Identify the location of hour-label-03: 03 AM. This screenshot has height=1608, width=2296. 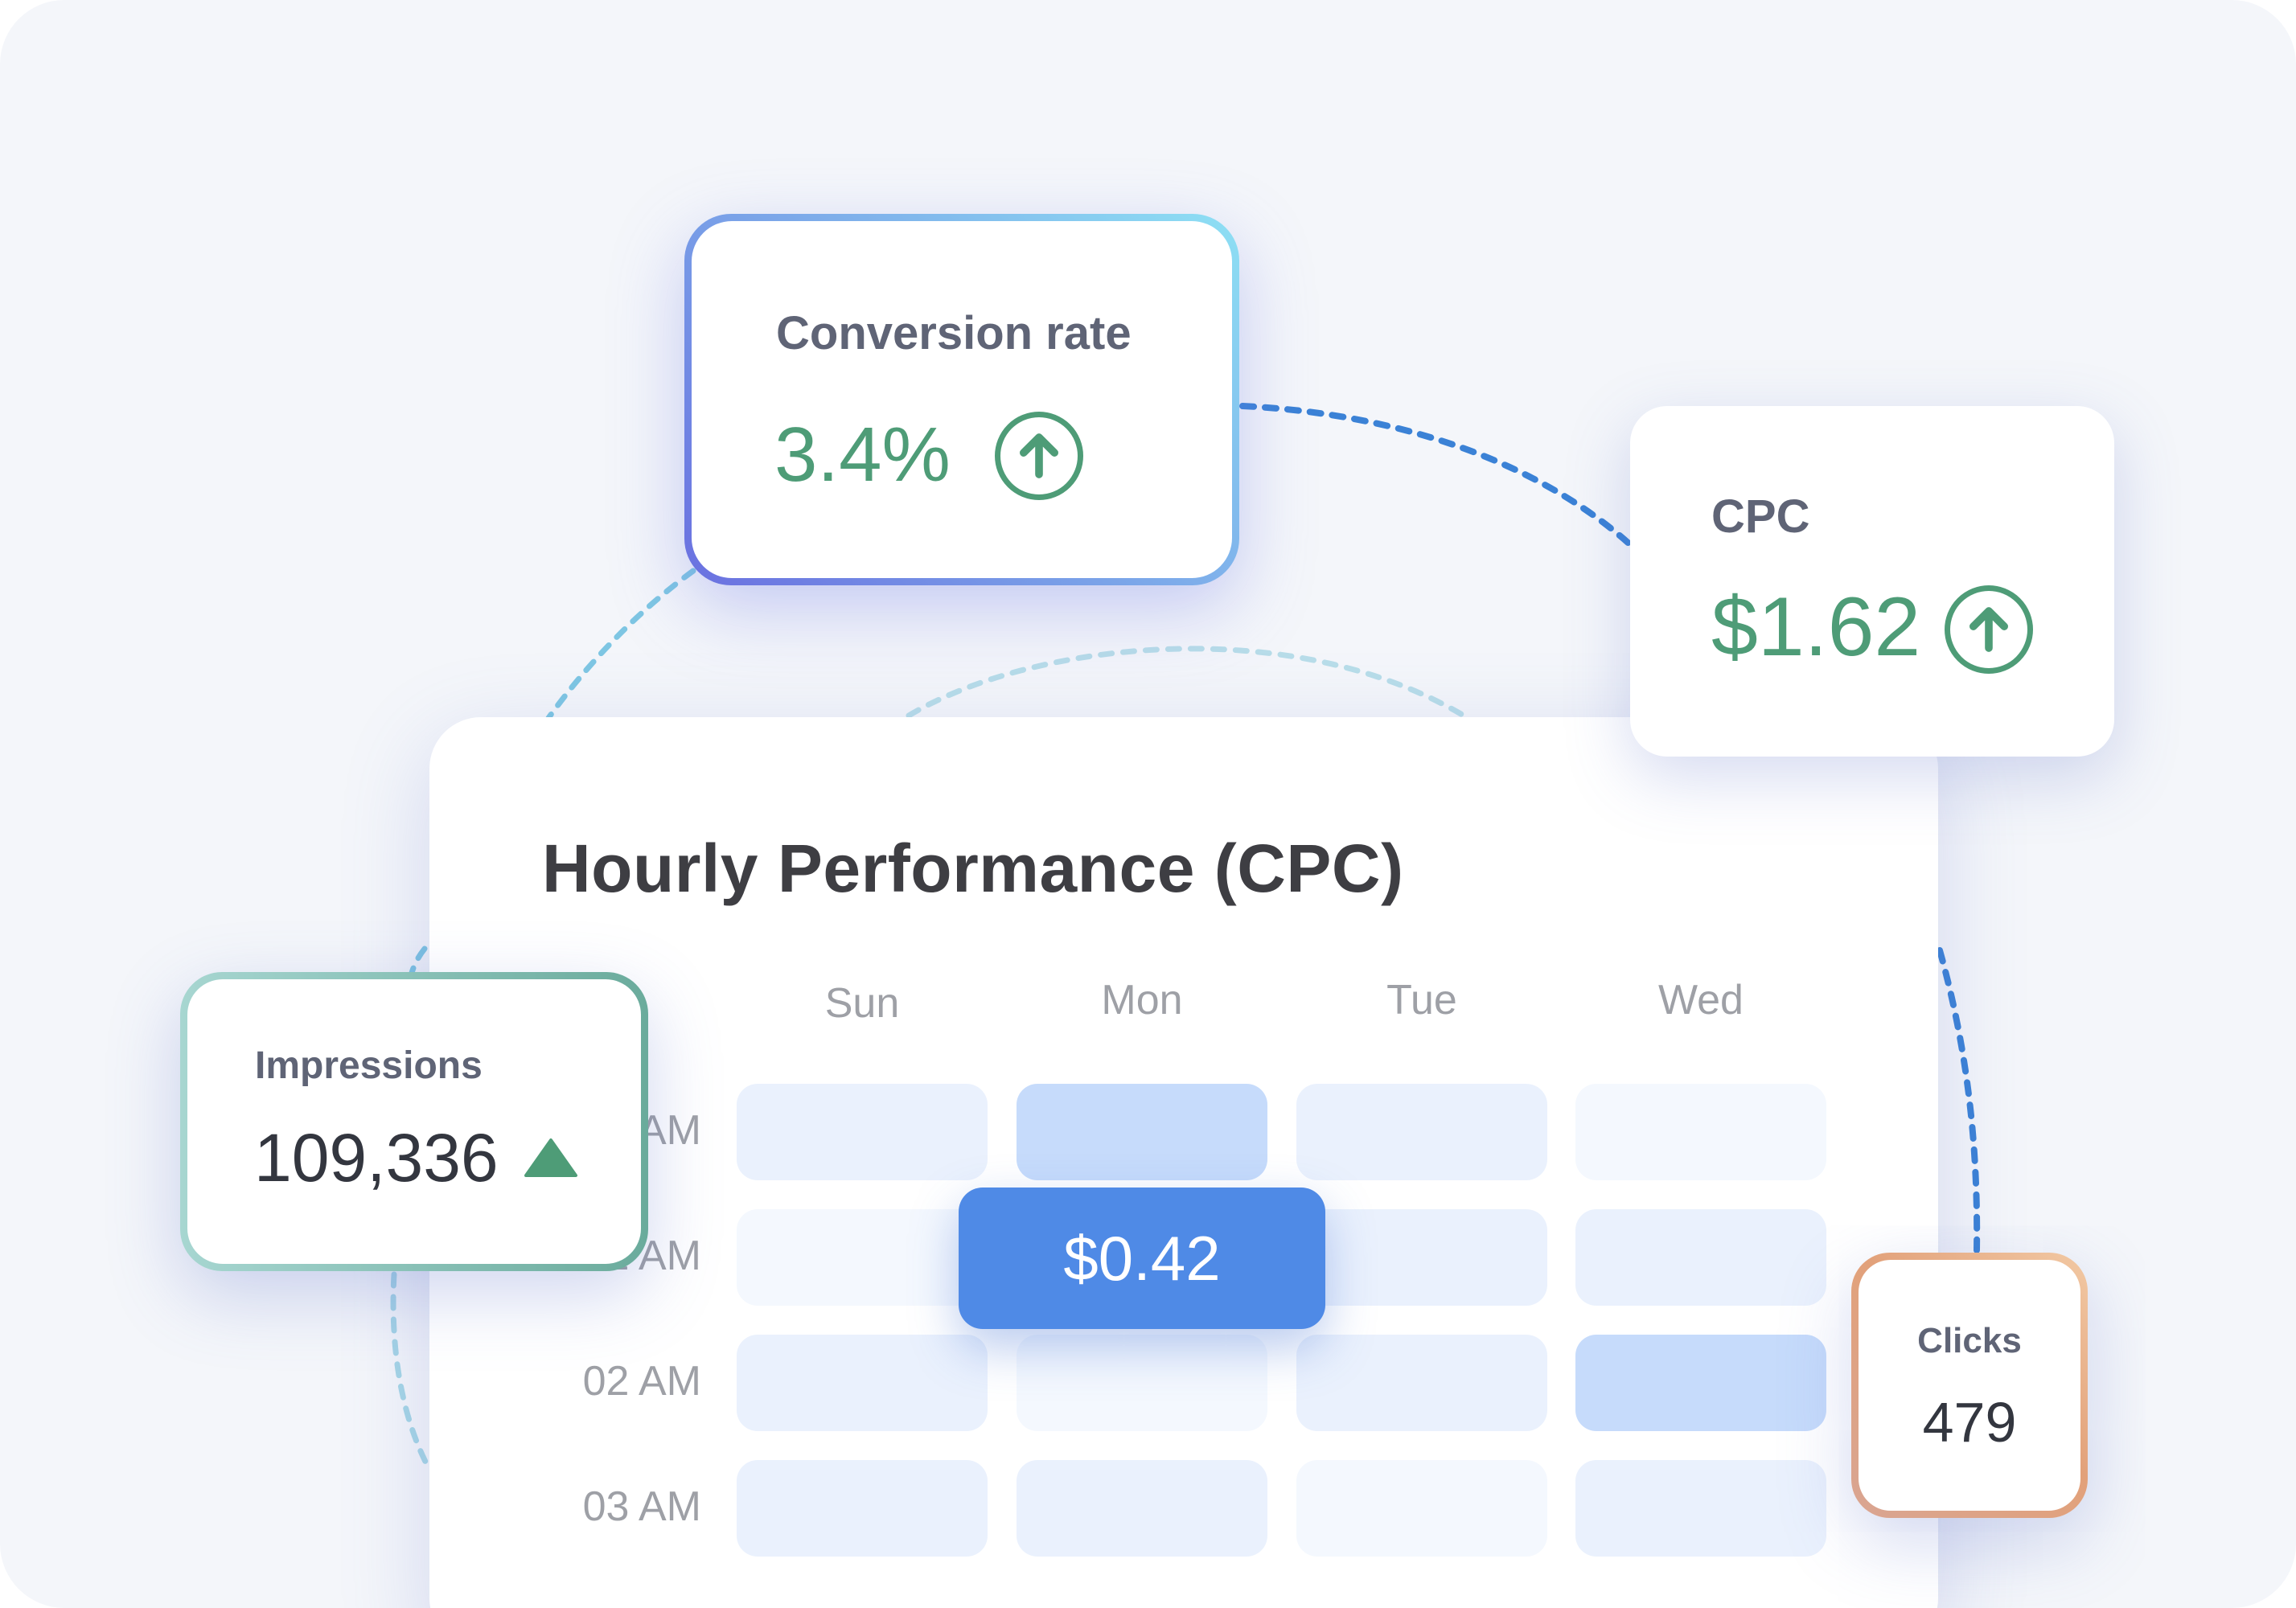
(641, 1506).